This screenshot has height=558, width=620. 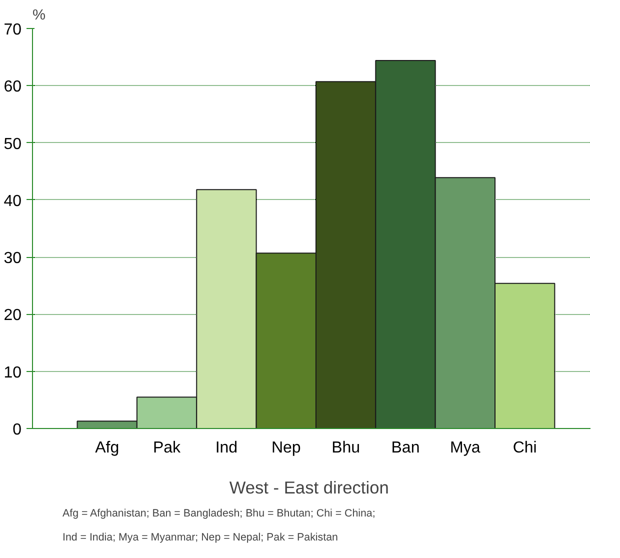 What do you see at coordinates (465, 448) in the screenshot?
I see `x-tick-label: Mya` at bounding box center [465, 448].